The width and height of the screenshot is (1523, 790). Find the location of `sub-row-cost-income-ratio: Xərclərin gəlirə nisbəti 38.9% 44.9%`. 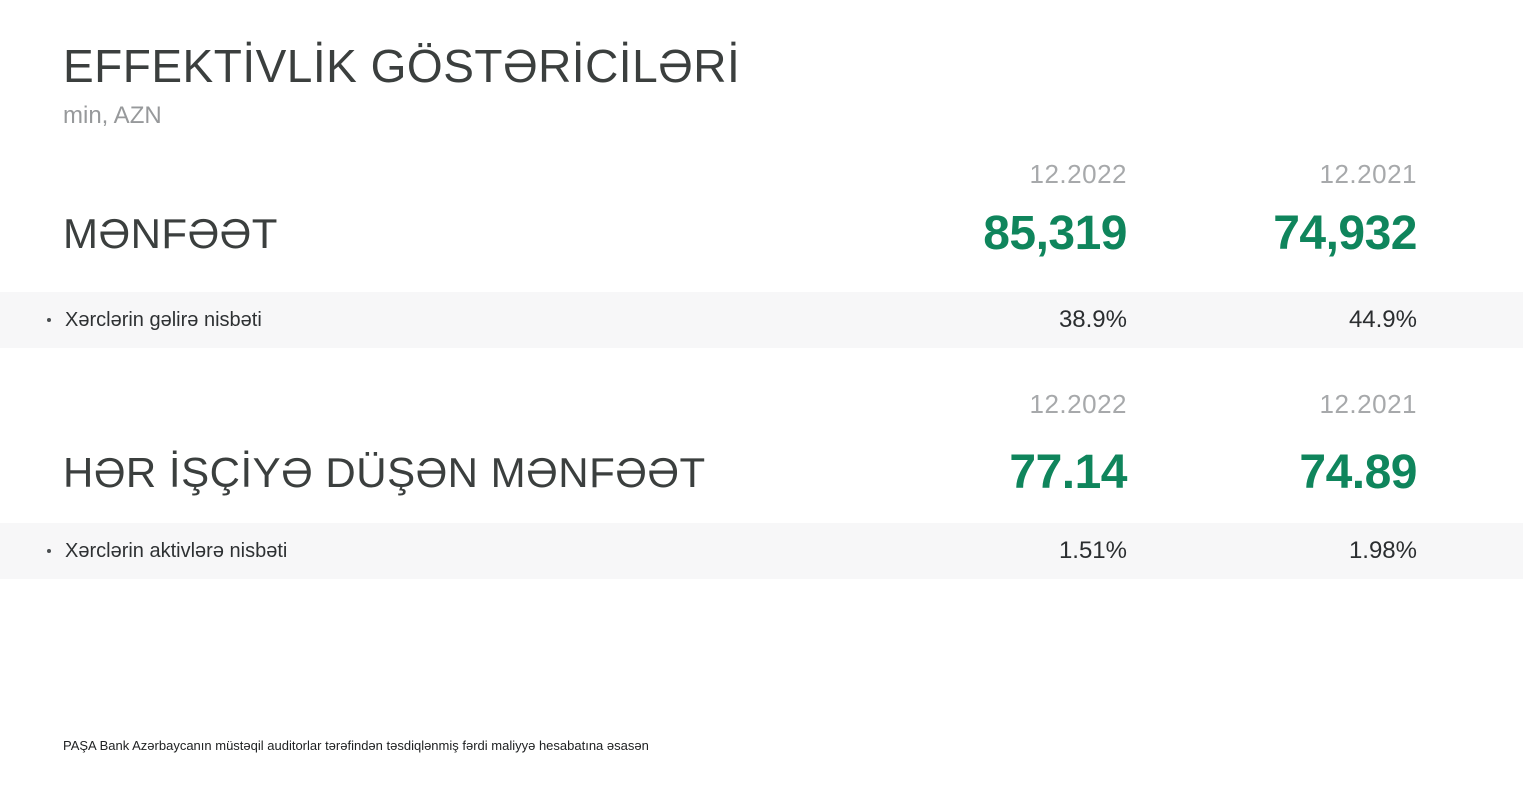

sub-row-cost-income-ratio: Xərclərin gəlirə nisbəti 38.9% 44.9% is located at coordinates (761, 320).